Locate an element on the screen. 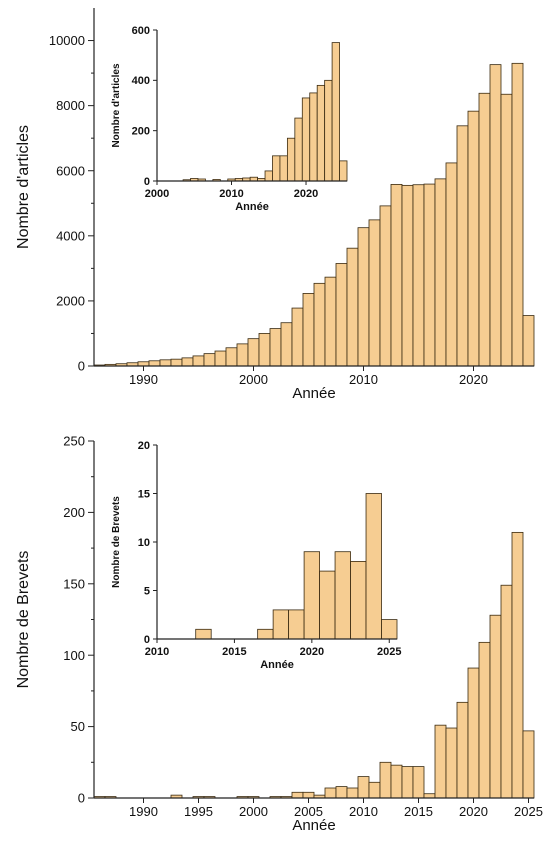 Image resolution: width=546 pixels, height=852 pixels. y-tick-label: 5 is located at coordinates (147, 591).